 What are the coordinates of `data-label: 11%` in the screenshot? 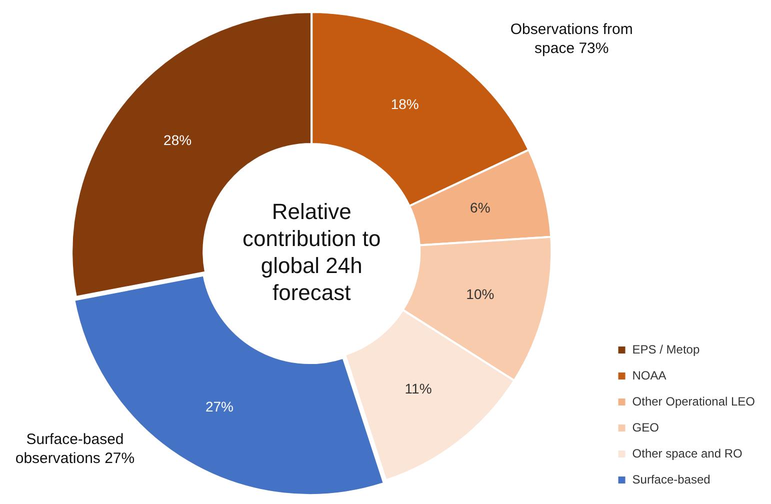 It's located at (418, 388).